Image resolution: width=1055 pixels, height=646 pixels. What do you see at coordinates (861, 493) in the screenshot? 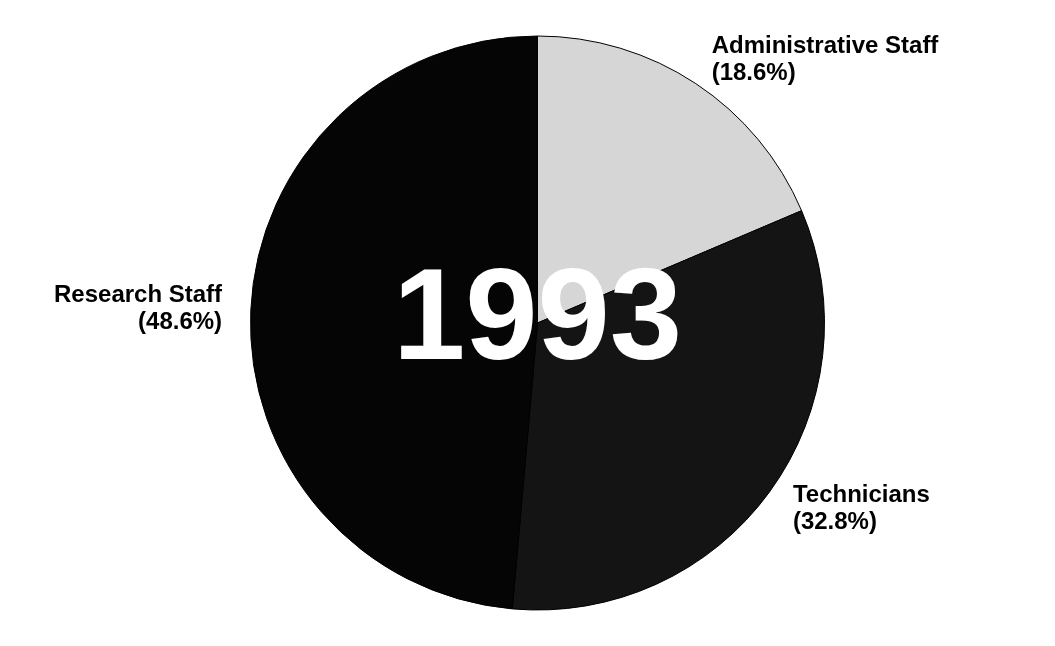
I see `slice-label: Technicians` at bounding box center [861, 493].